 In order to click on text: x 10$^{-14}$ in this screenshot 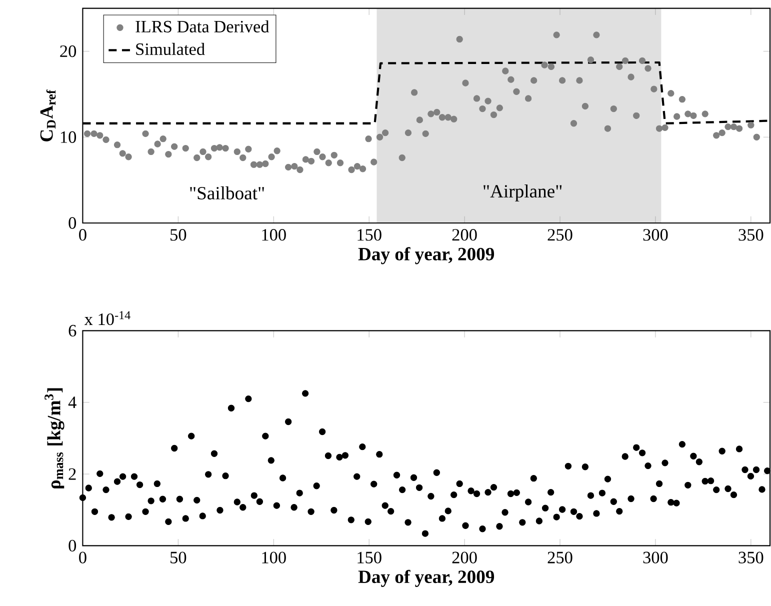, I will do `click(107, 318)`.